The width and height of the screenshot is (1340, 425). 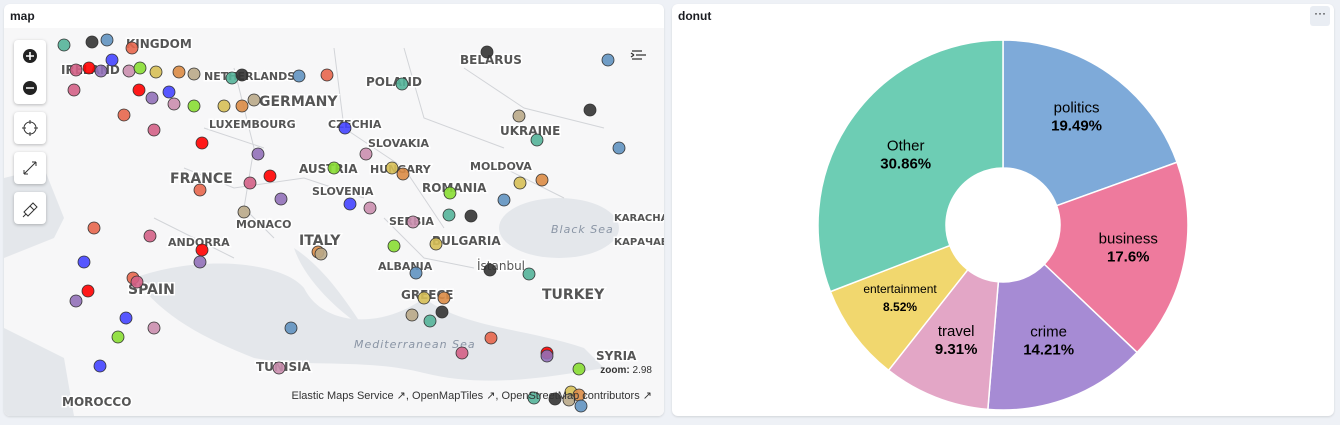 What do you see at coordinates (956, 331) in the screenshot?
I see `slice-label: travel` at bounding box center [956, 331].